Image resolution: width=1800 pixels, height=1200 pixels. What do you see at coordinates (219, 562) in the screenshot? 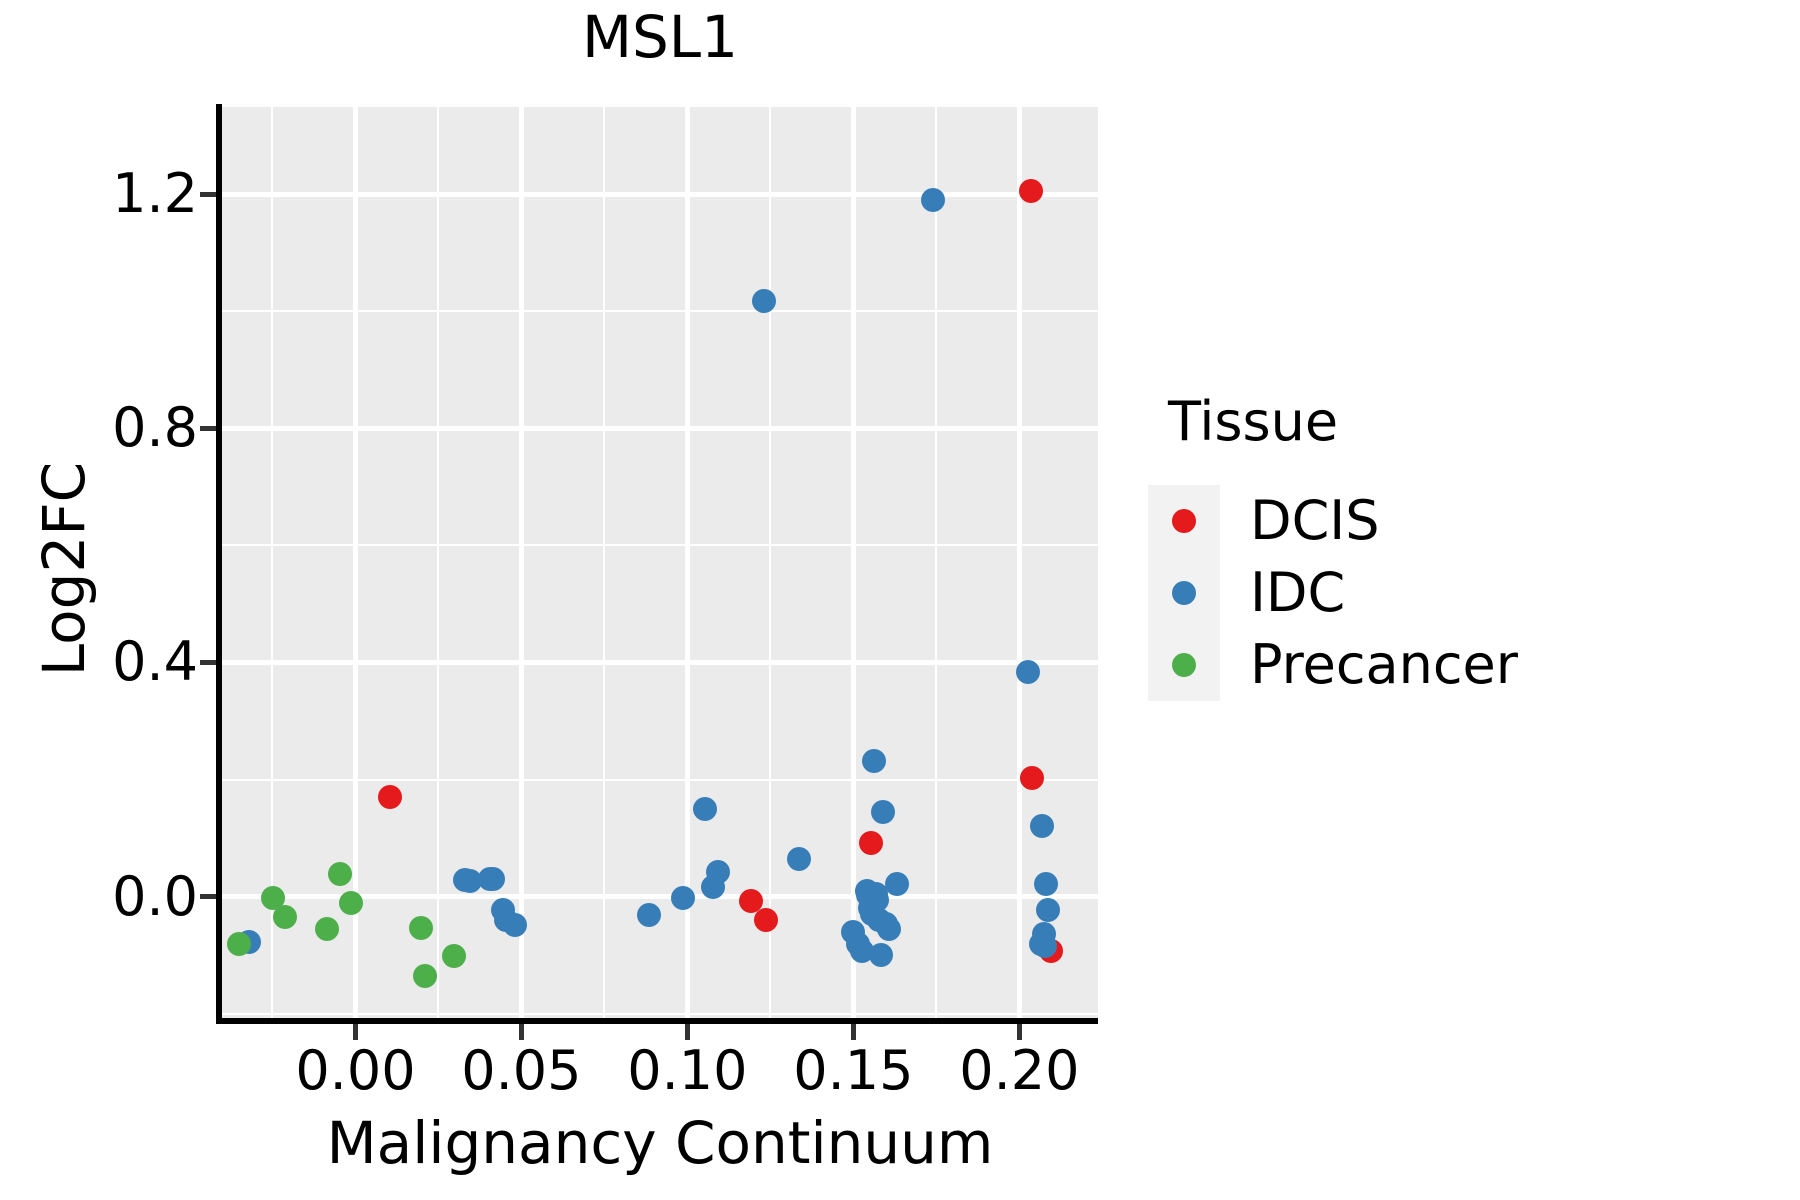
I see `y-axis-line` at bounding box center [219, 562].